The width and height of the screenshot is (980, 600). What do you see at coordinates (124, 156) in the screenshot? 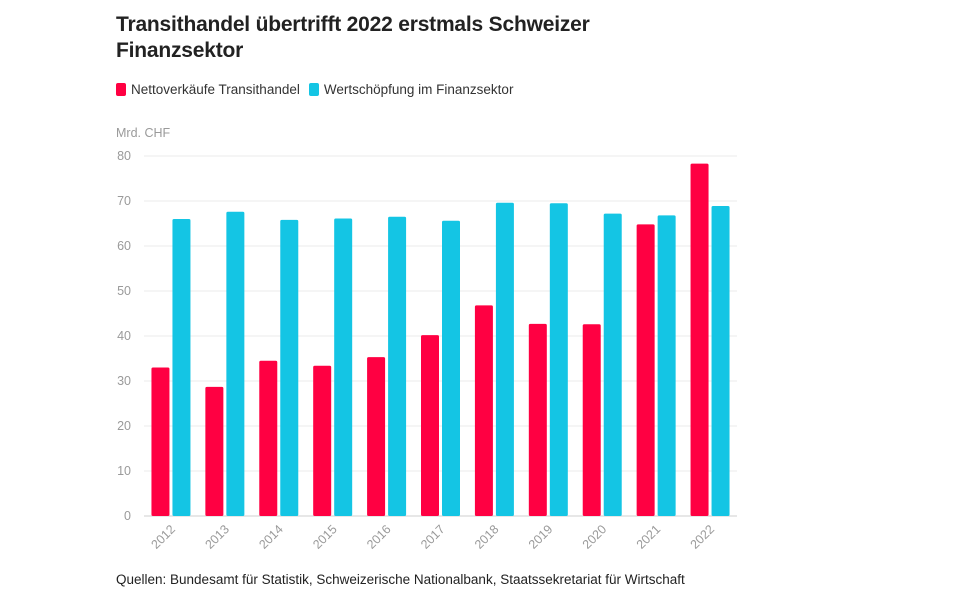
I see `y-tick-label: 80` at bounding box center [124, 156].